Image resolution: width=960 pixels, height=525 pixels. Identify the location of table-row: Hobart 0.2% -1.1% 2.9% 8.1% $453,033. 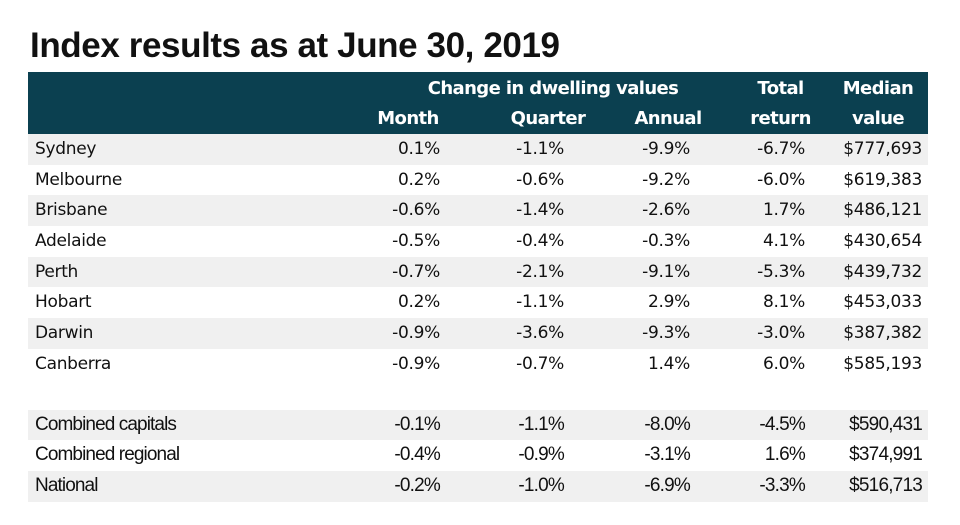
(478, 302).